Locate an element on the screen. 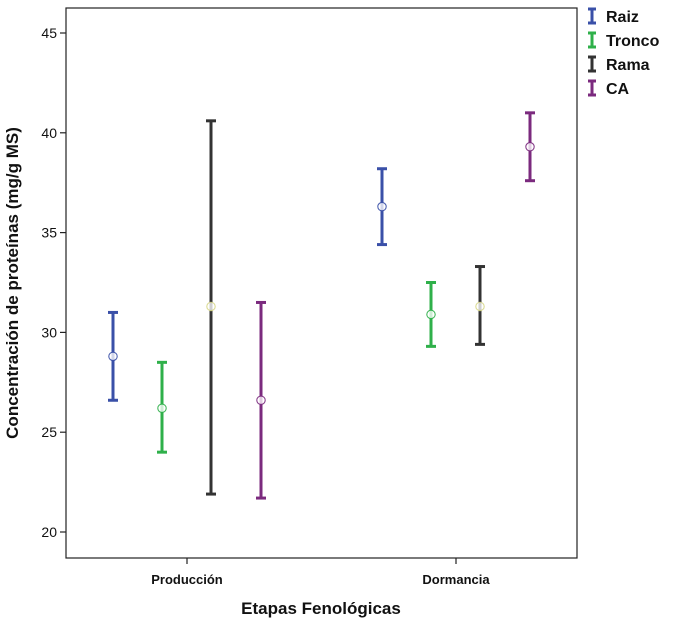 The height and width of the screenshot is (627, 681). legend-label: Rama is located at coordinates (628, 65).